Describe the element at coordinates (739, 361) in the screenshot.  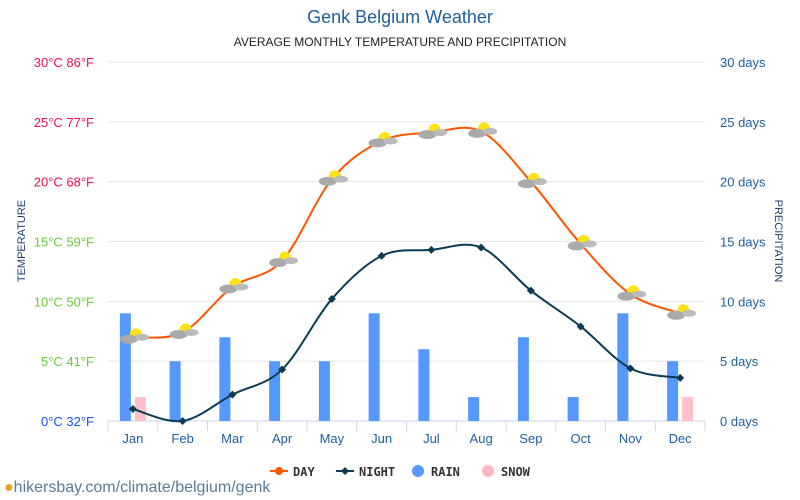
I see `y2-tick-label: 5 days` at that location.